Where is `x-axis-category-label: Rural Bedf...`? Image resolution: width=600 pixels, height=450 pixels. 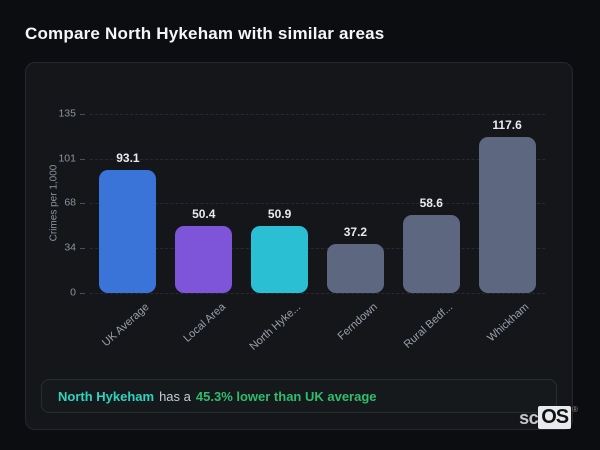
x-axis-category-label: Rural Bedf... is located at coordinates (428, 326).